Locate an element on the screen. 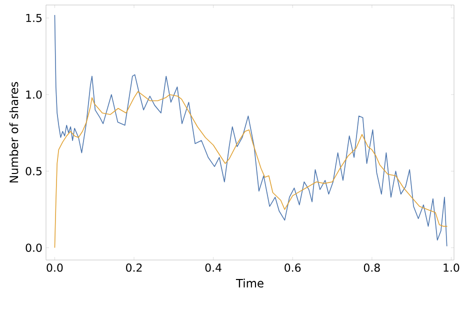 The image size is (474, 309). x-axis-title: Time is located at coordinates (250, 283).